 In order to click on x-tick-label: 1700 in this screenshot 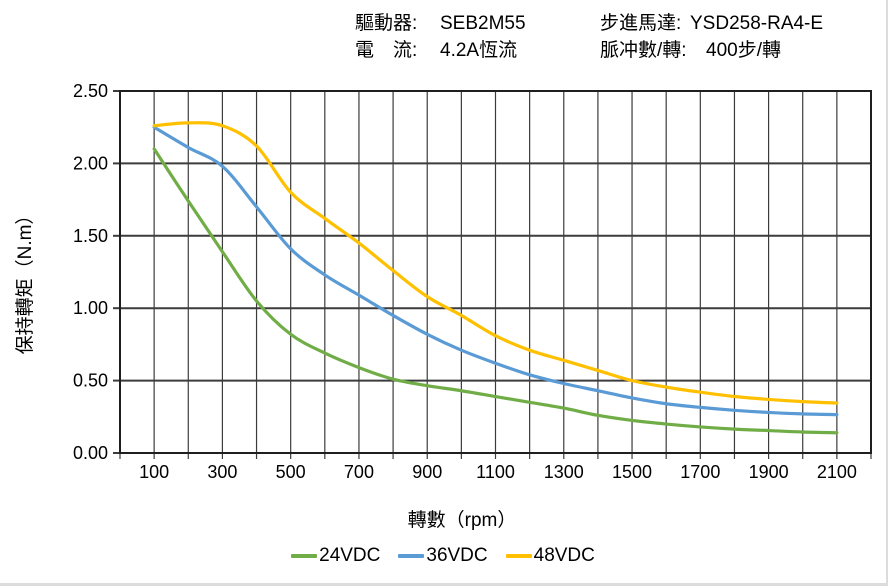, I will do `click(700, 472)`.